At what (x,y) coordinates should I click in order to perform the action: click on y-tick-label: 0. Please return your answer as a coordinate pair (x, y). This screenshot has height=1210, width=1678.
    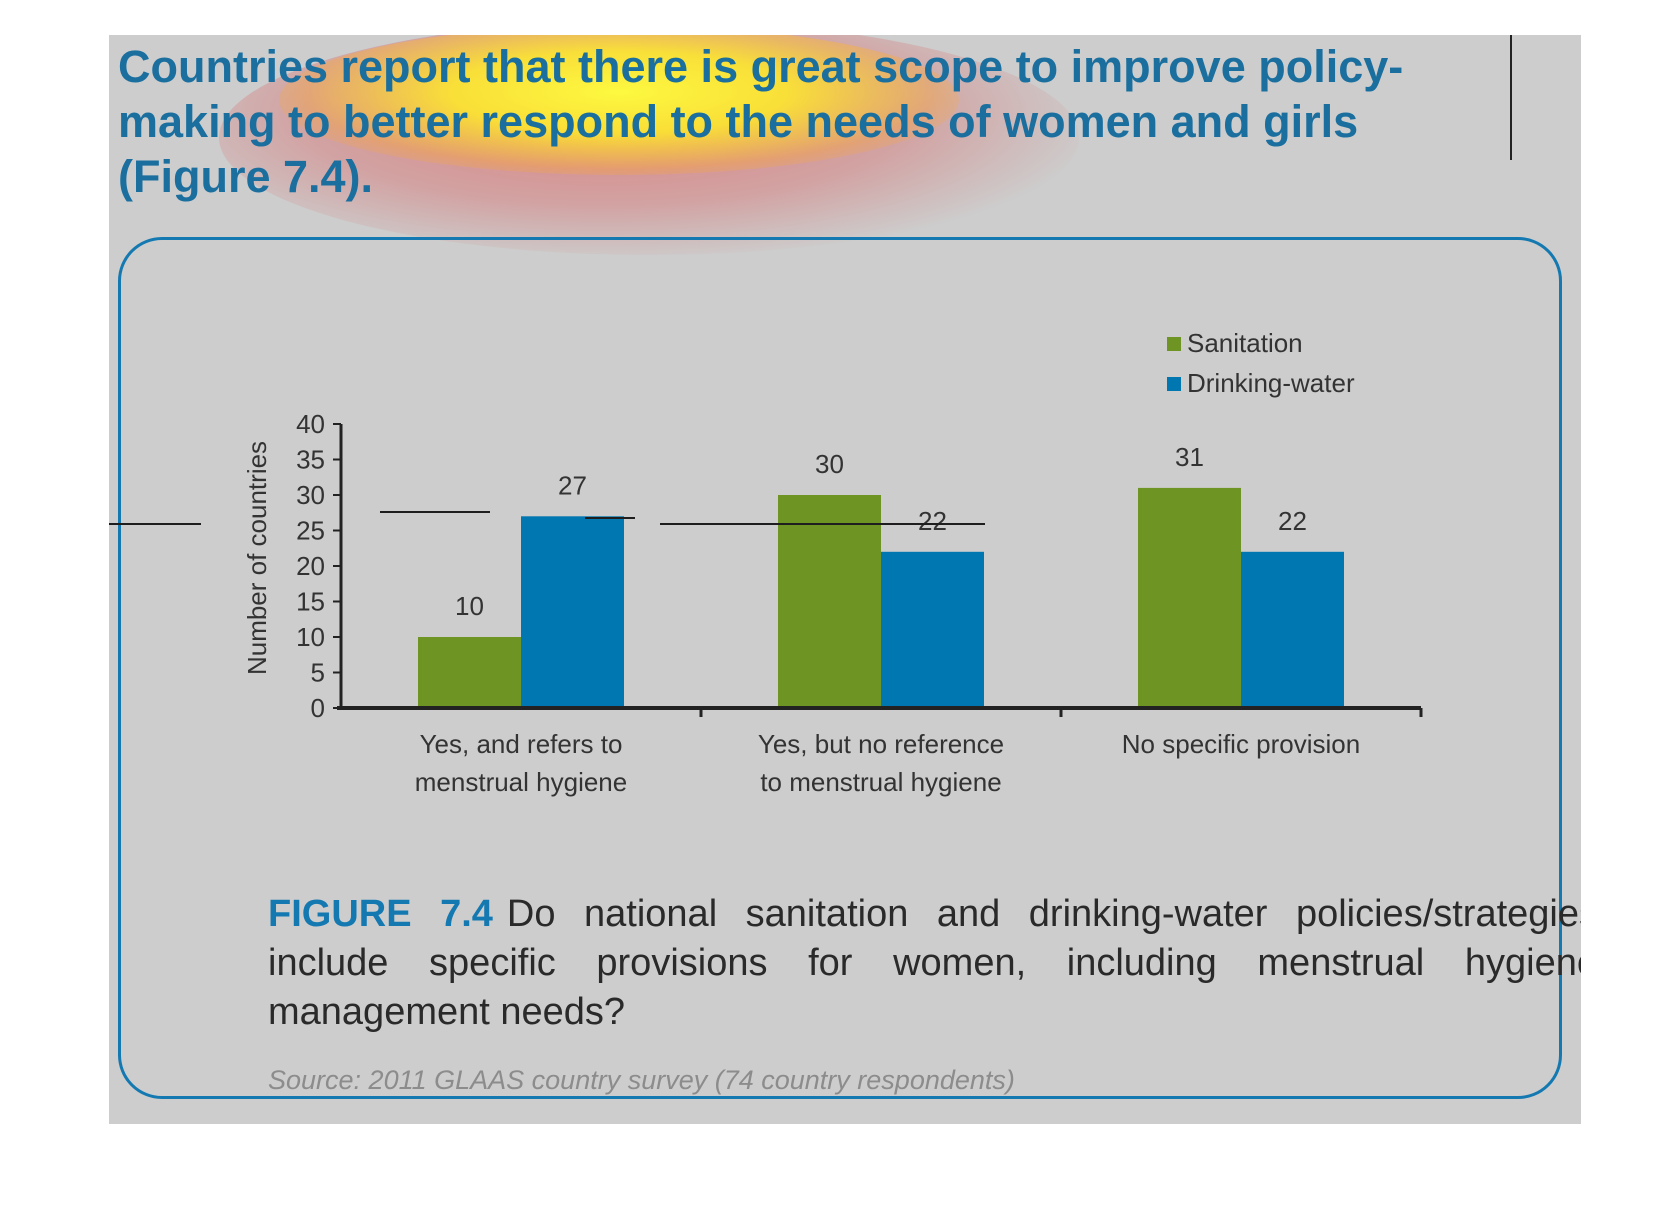
    Looking at the image, I should click on (318, 708).